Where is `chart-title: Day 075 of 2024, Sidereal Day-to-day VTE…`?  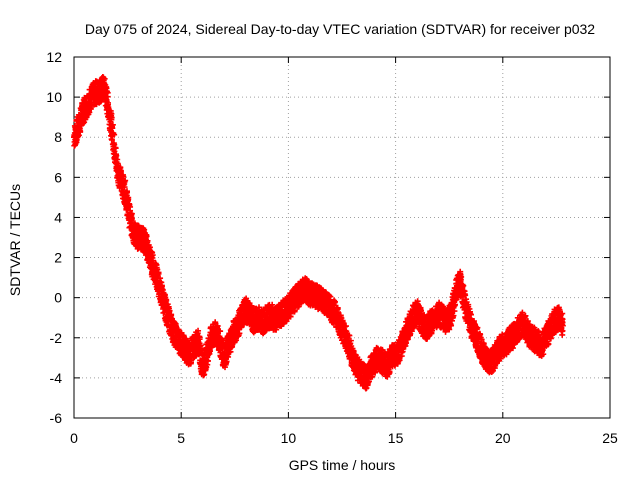 chart-title: Day 075 of 2024, Sidereal Day-to-day VTE… is located at coordinates (340, 29).